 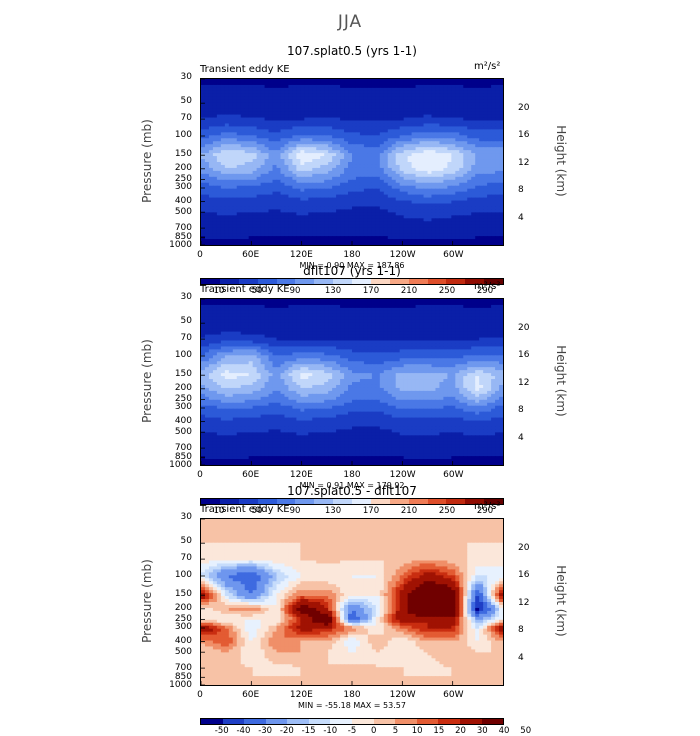 What do you see at coordinates (177, 135) in the screenshot?
I see `pressure-tick-label: 100` at bounding box center [177, 135].